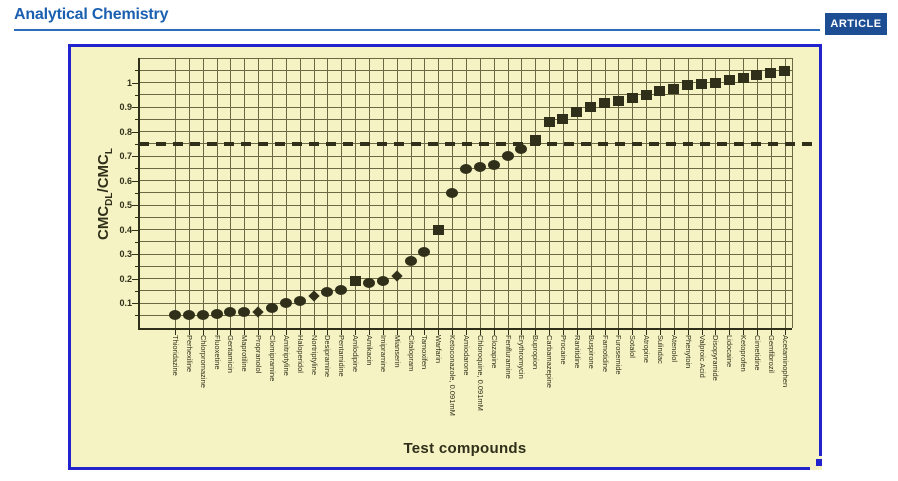 The height and width of the screenshot is (481, 898). I want to click on y-tick-label: 0.2, so click(125, 278).